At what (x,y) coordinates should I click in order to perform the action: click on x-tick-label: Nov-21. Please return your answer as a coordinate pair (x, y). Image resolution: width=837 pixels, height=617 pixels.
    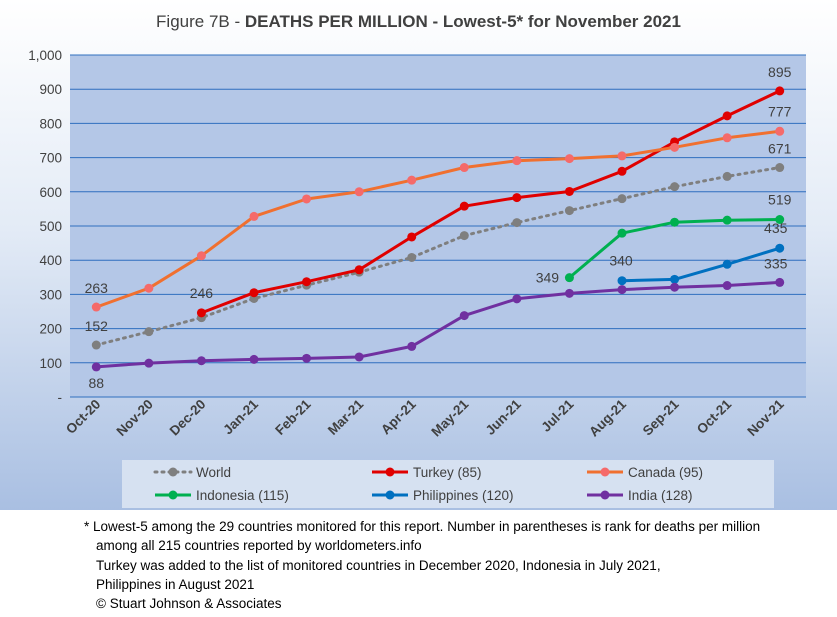
    Looking at the image, I should click on (765, 417).